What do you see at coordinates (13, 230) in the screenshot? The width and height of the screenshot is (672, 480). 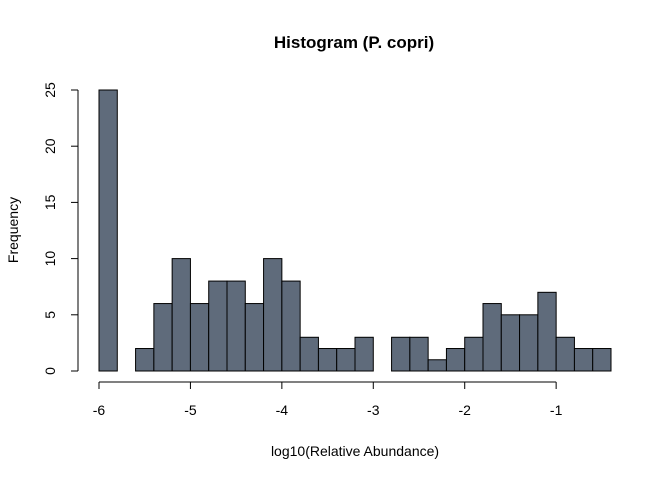 I see `y-axis-label: Frequency` at bounding box center [13, 230].